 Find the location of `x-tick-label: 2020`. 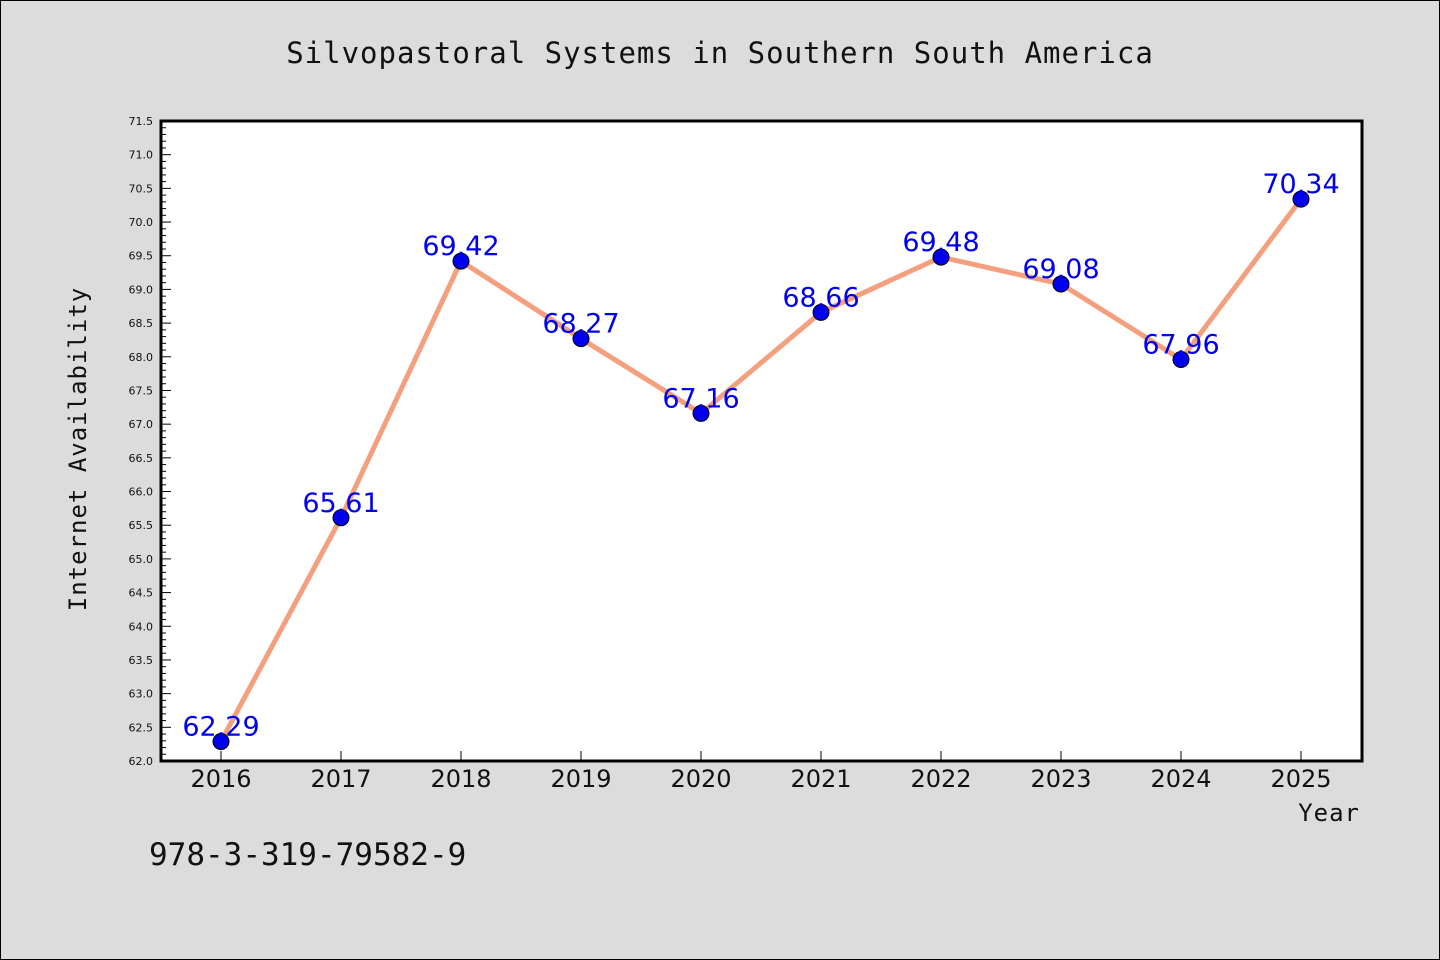

x-tick-label: 2020 is located at coordinates (700, 779).